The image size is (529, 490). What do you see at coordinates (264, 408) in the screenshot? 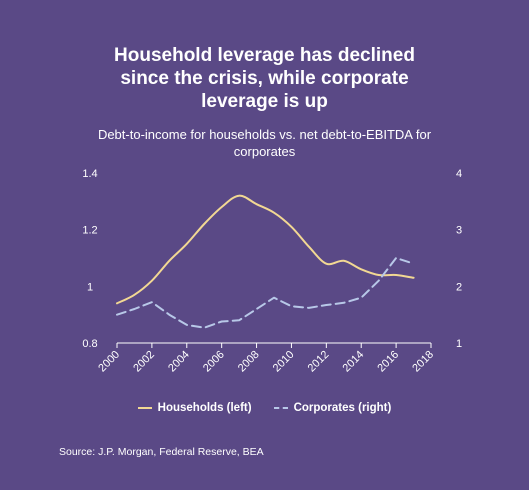
I see `chart-legend: Households (left) Corporates (right)` at bounding box center [264, 408].